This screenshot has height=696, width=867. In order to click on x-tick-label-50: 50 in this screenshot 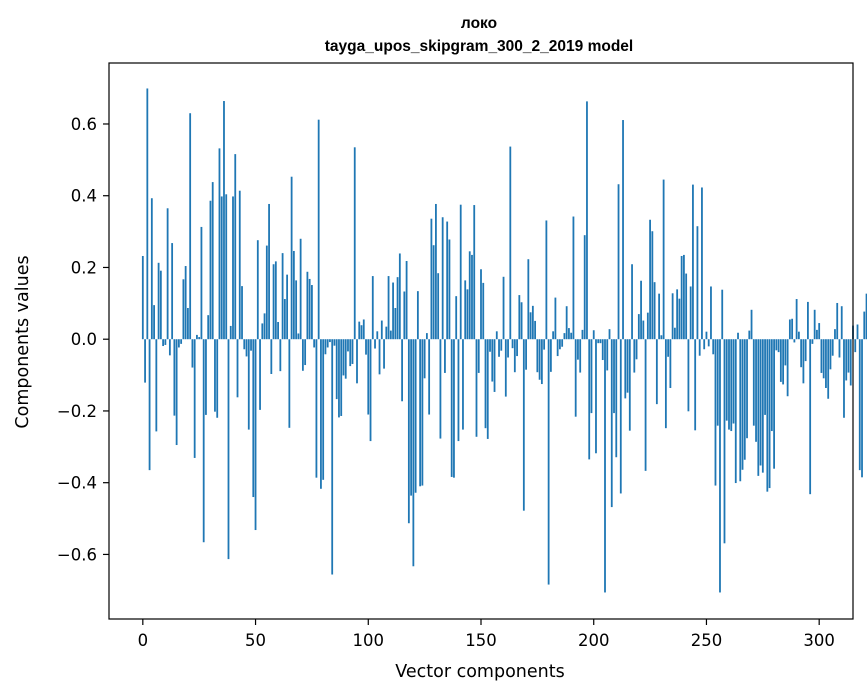, I will do `click(255, 640)`.